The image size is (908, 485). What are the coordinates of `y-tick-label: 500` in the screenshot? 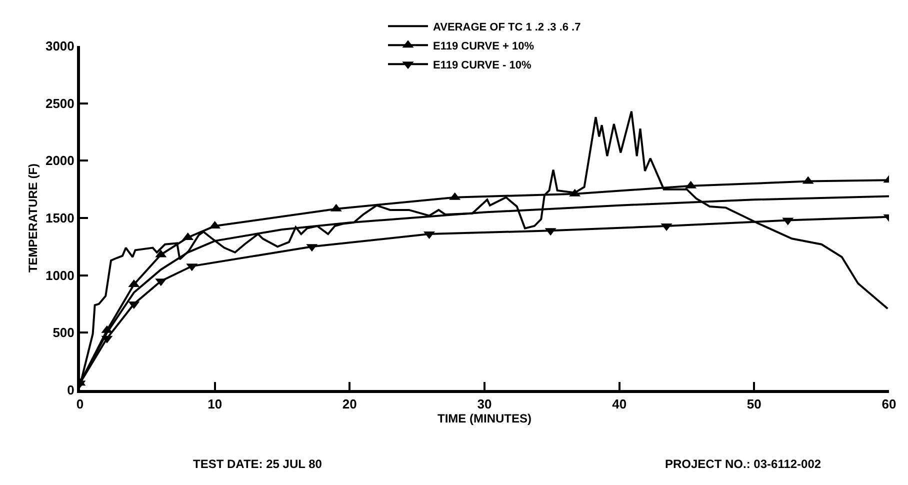 It's located at (63, 332).